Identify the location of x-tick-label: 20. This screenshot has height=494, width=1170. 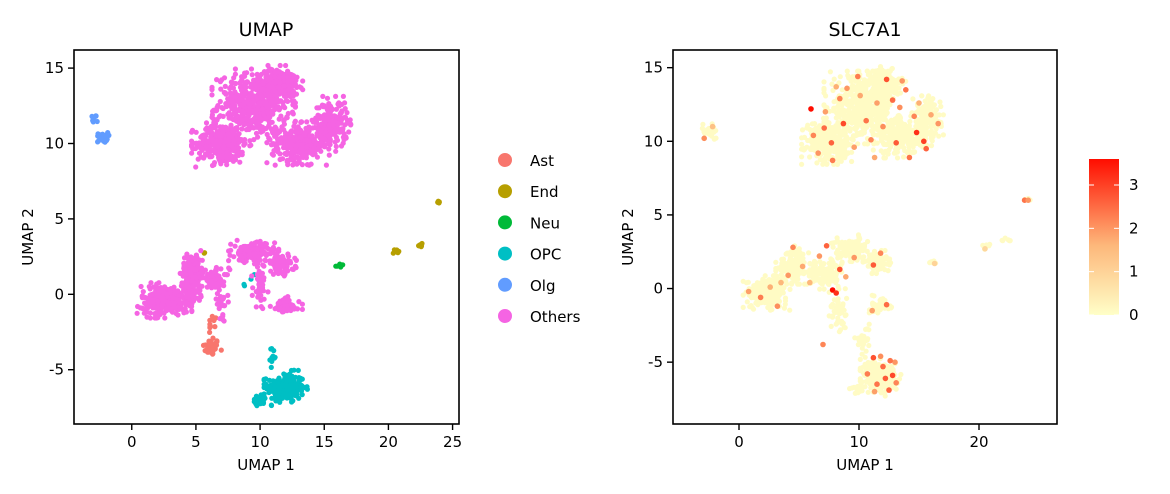
(388, 442).